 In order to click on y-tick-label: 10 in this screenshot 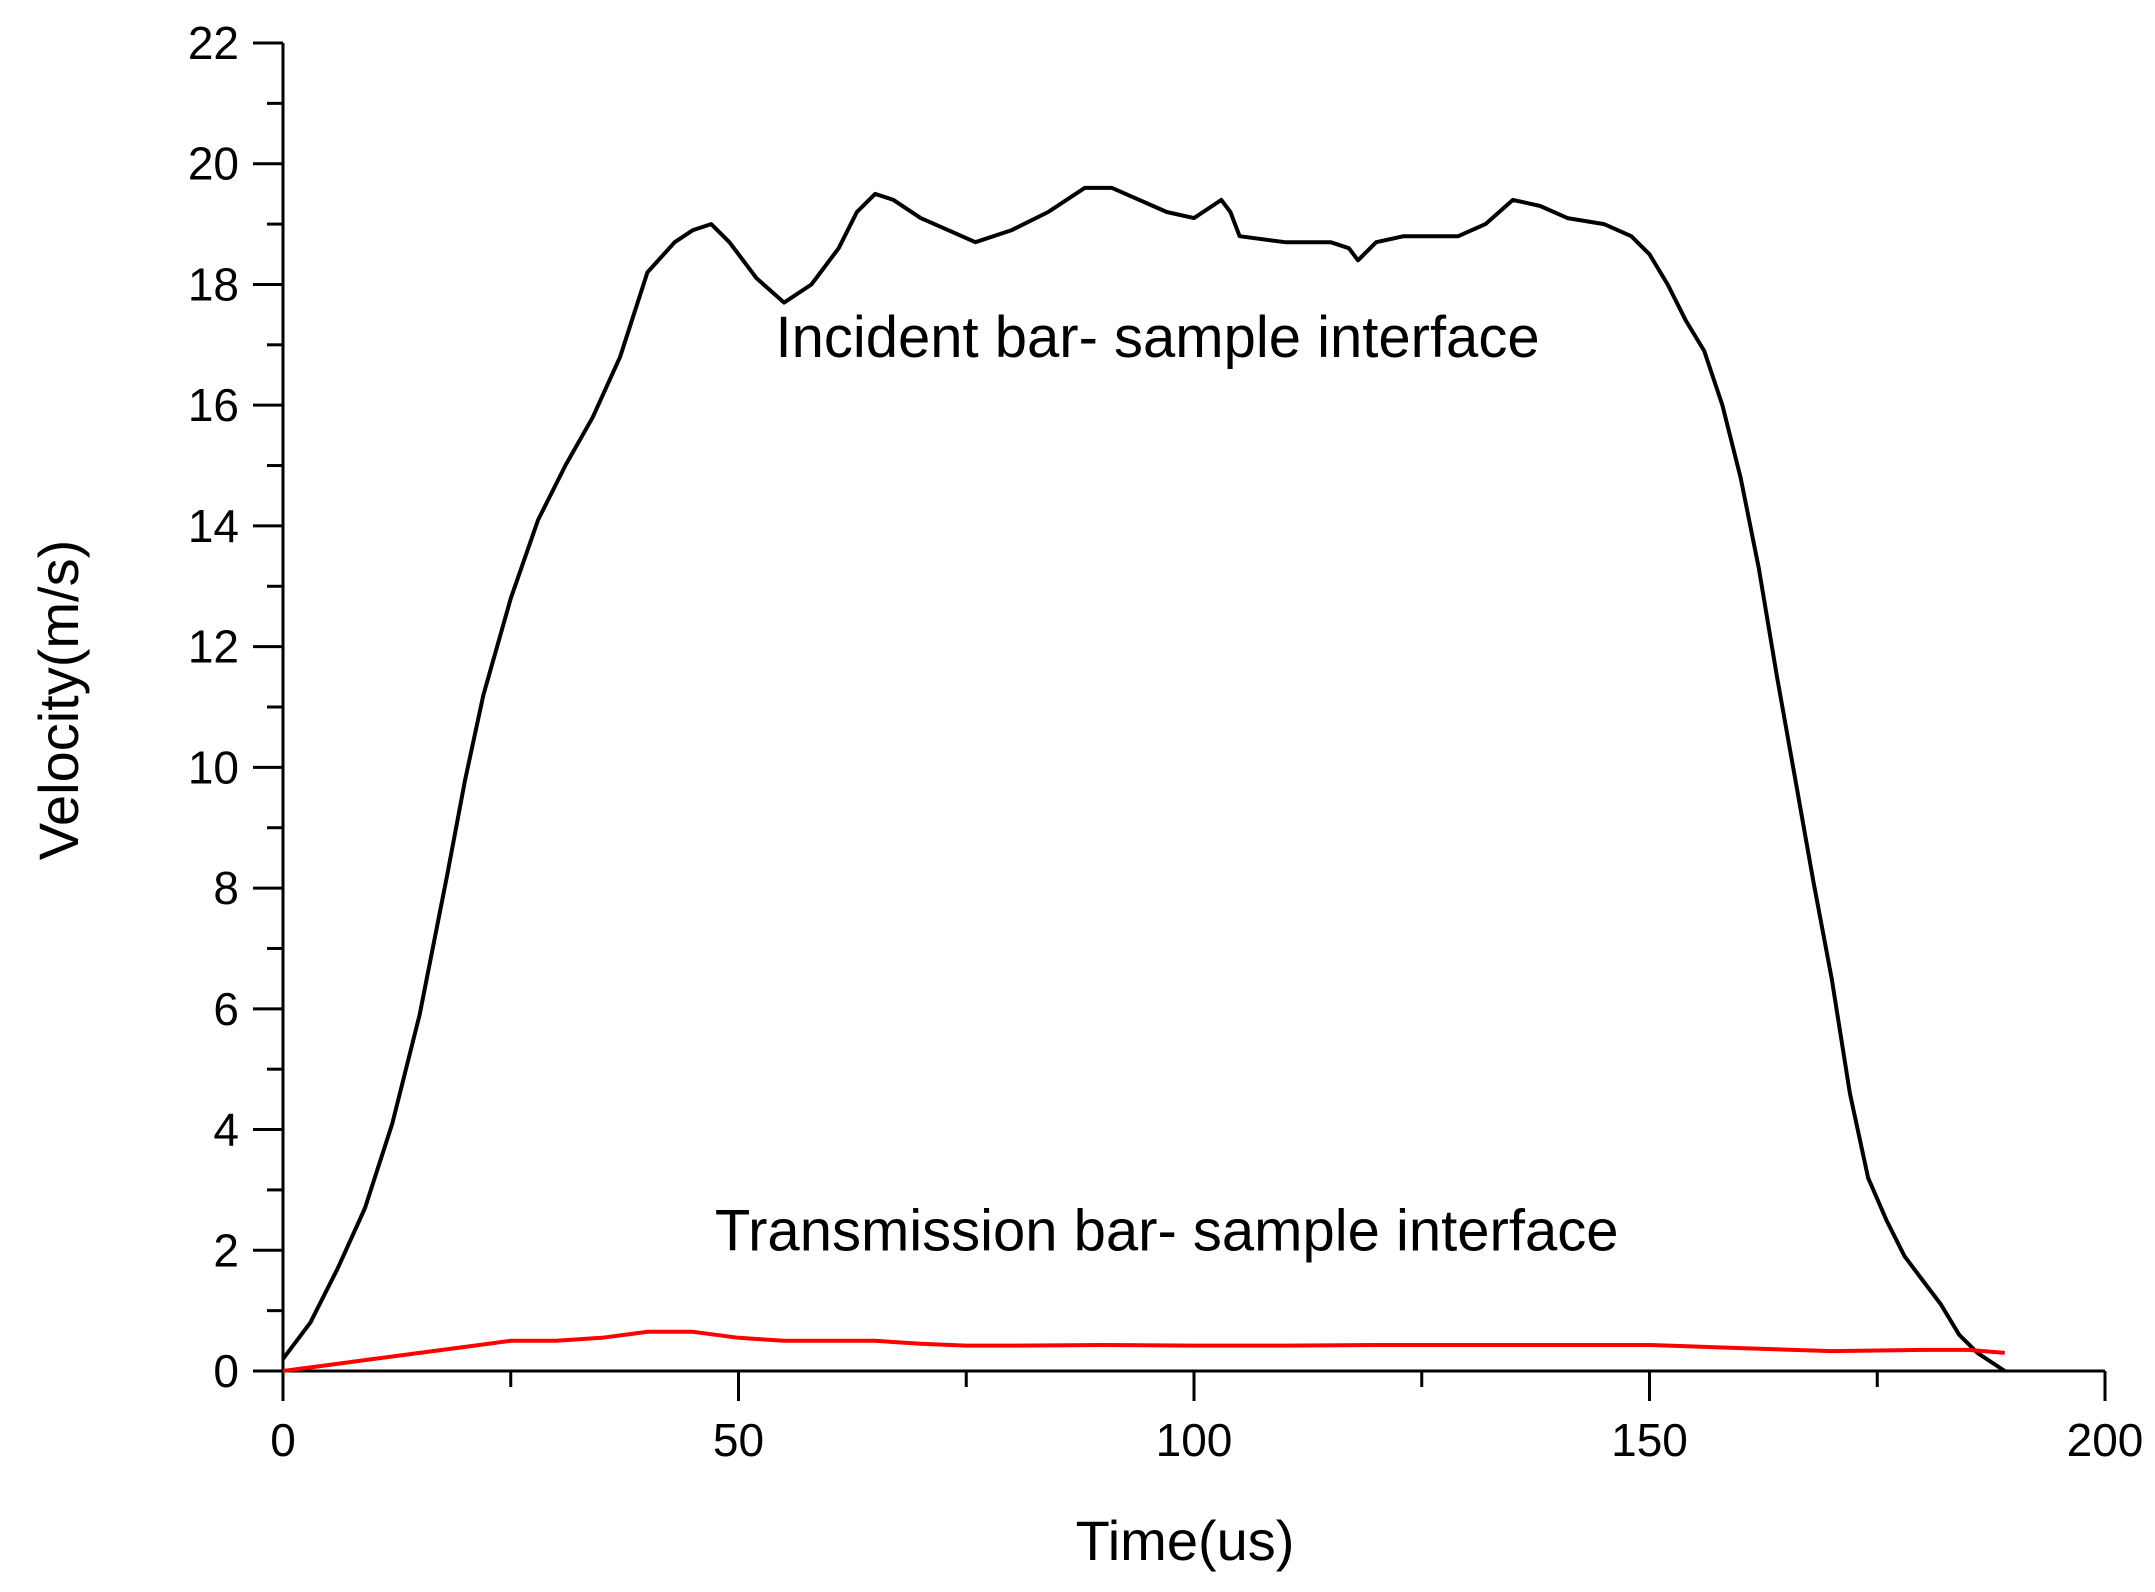, I will do `click(213, 767)`.